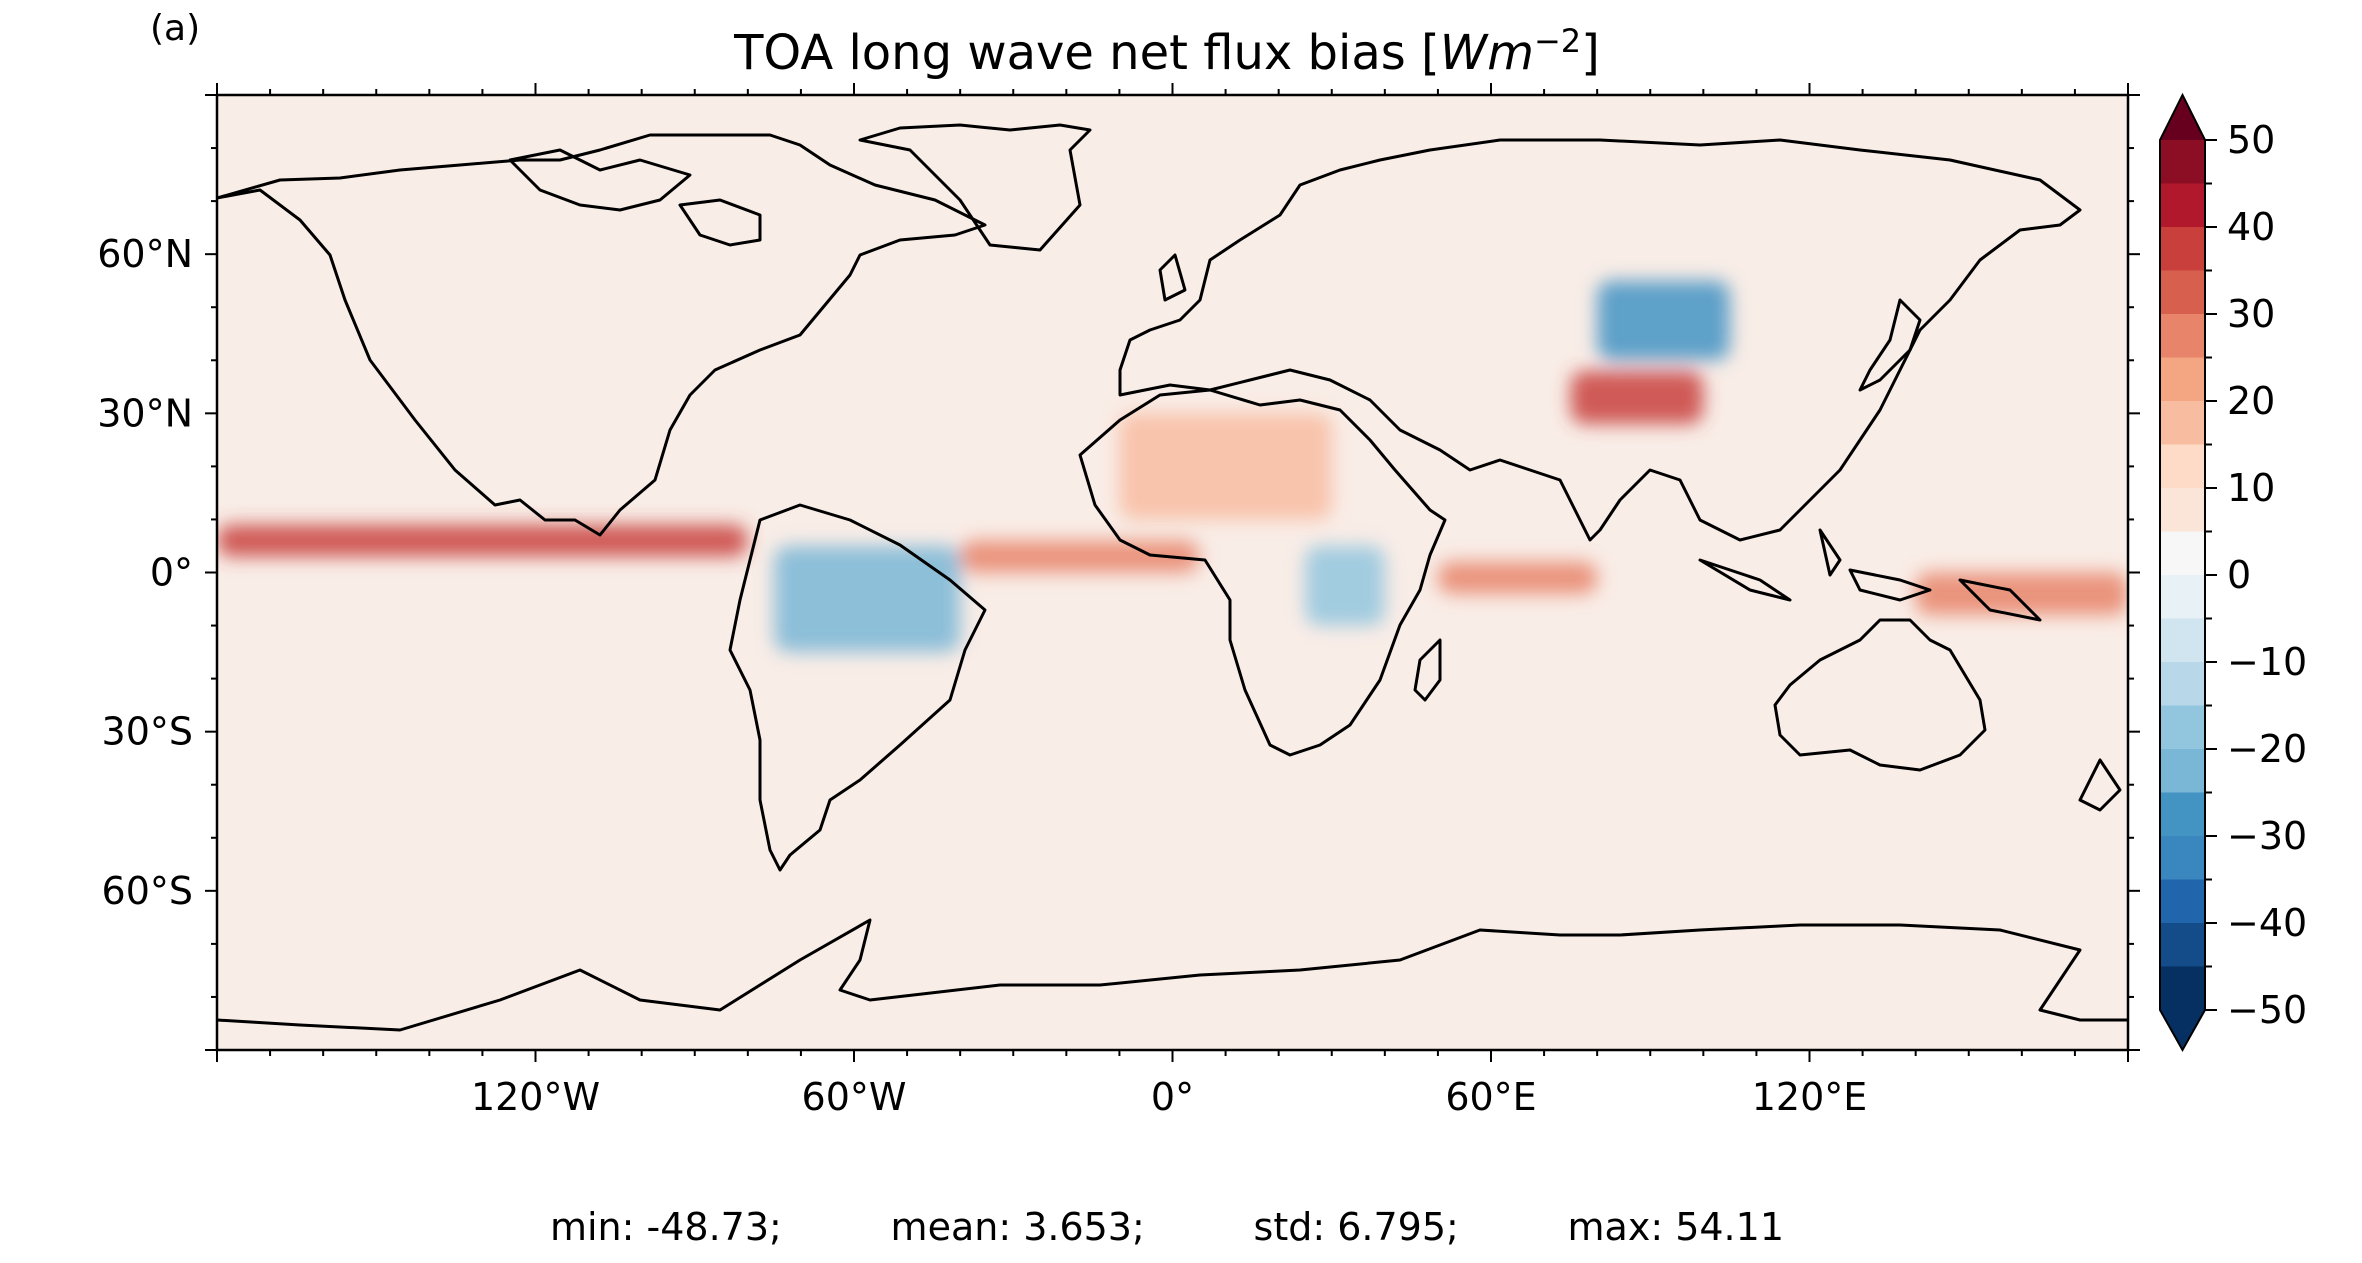 Image resolution: width=2362 pixels, height=1263 pixels. Describe the element at coordinates (2251, 140) in the screenshot. I see `colorbar-tick-label: 50` at that location.